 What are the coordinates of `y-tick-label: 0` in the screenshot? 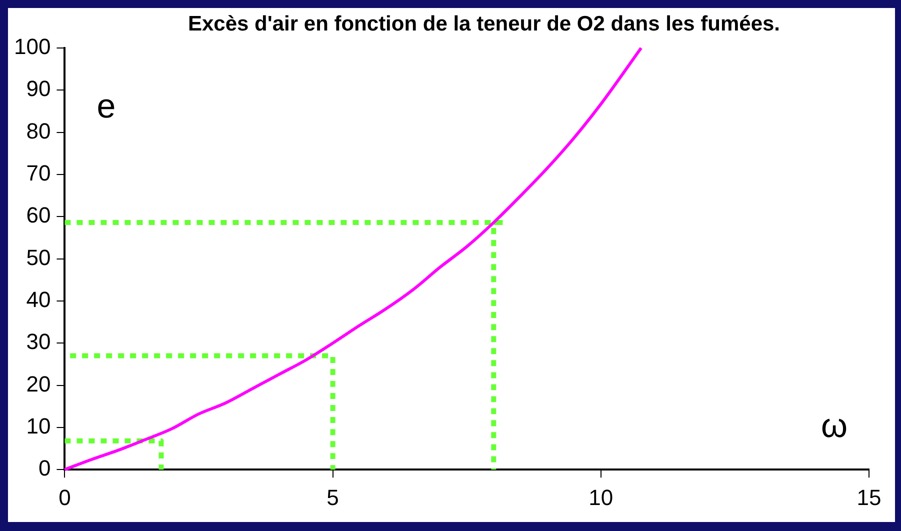 It's located at (44, 468).